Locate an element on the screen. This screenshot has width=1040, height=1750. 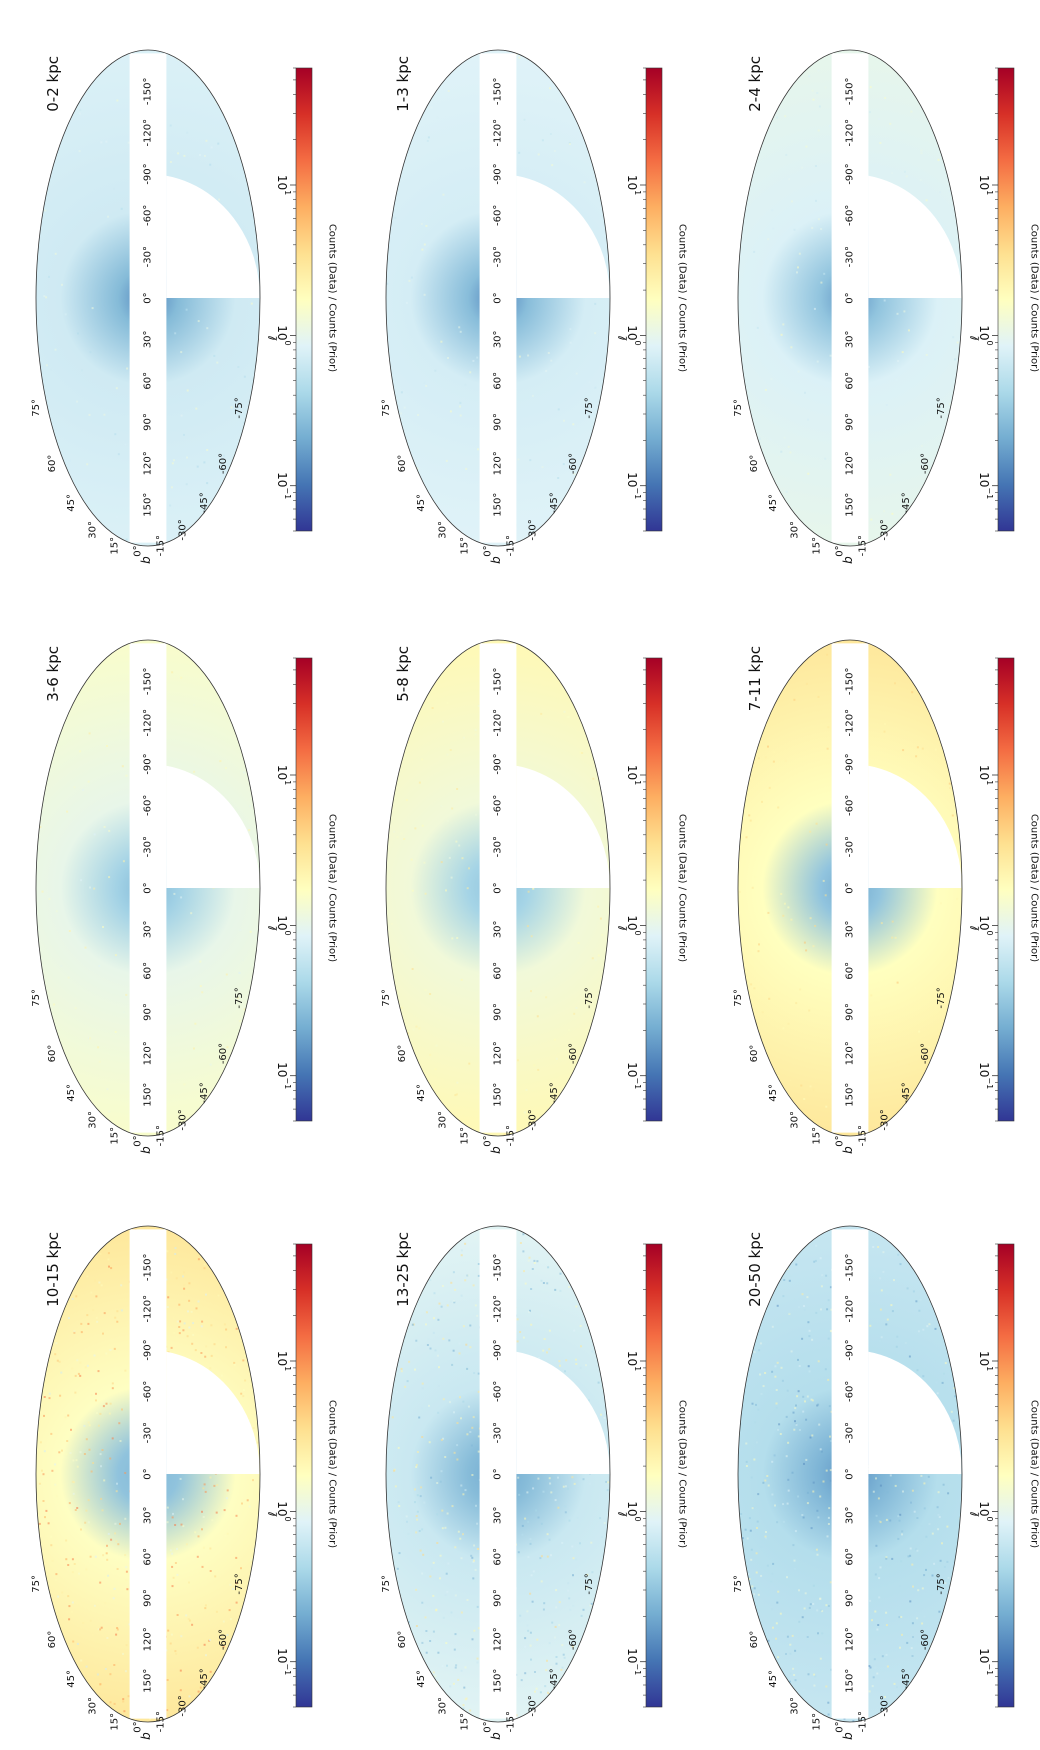
longitude-tick-label: 90° is located at coordinates (498, 1012).